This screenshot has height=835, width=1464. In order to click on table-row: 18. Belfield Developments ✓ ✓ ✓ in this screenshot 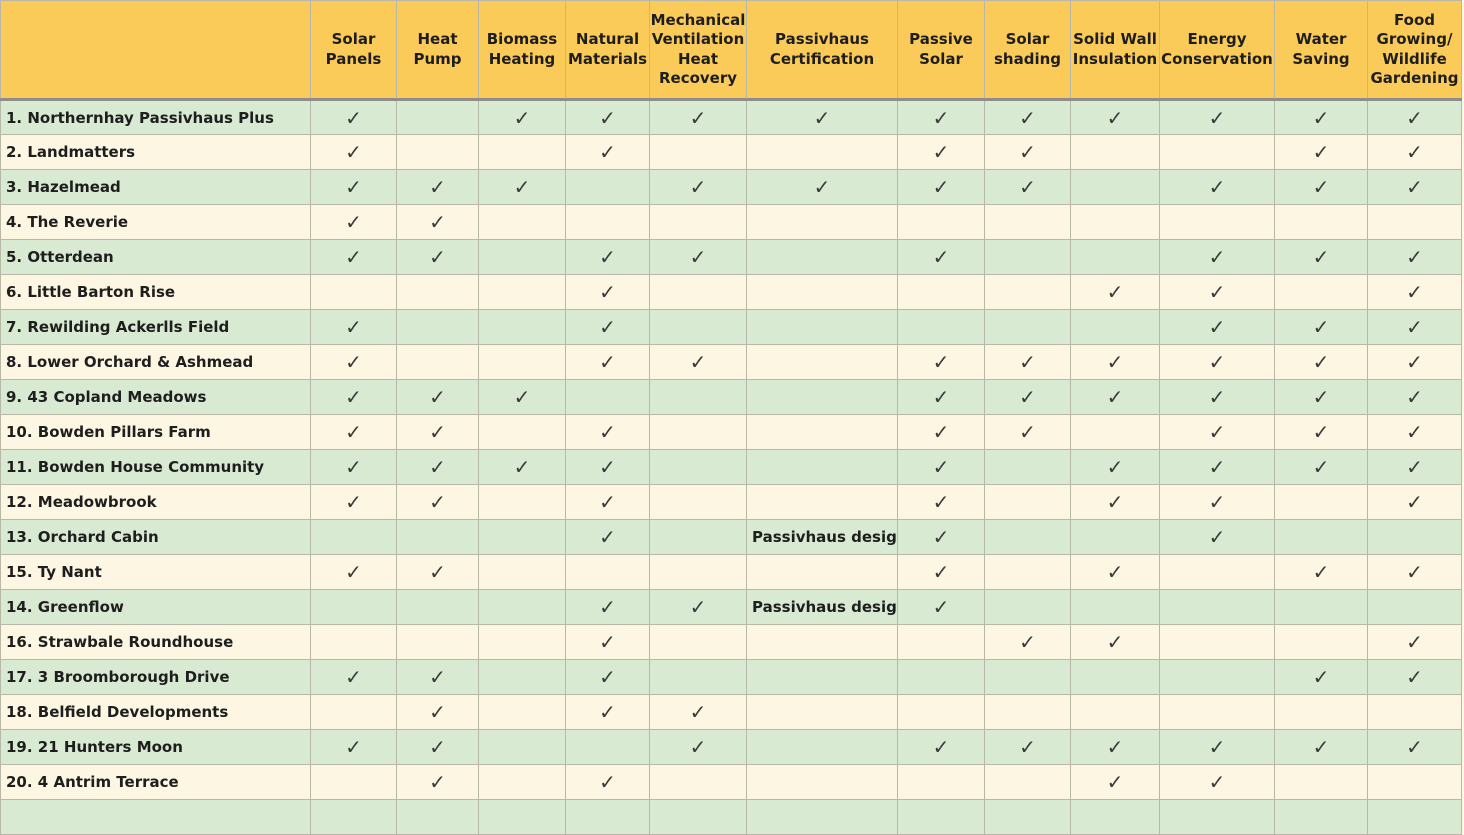, I will do `click(731, 712)`.